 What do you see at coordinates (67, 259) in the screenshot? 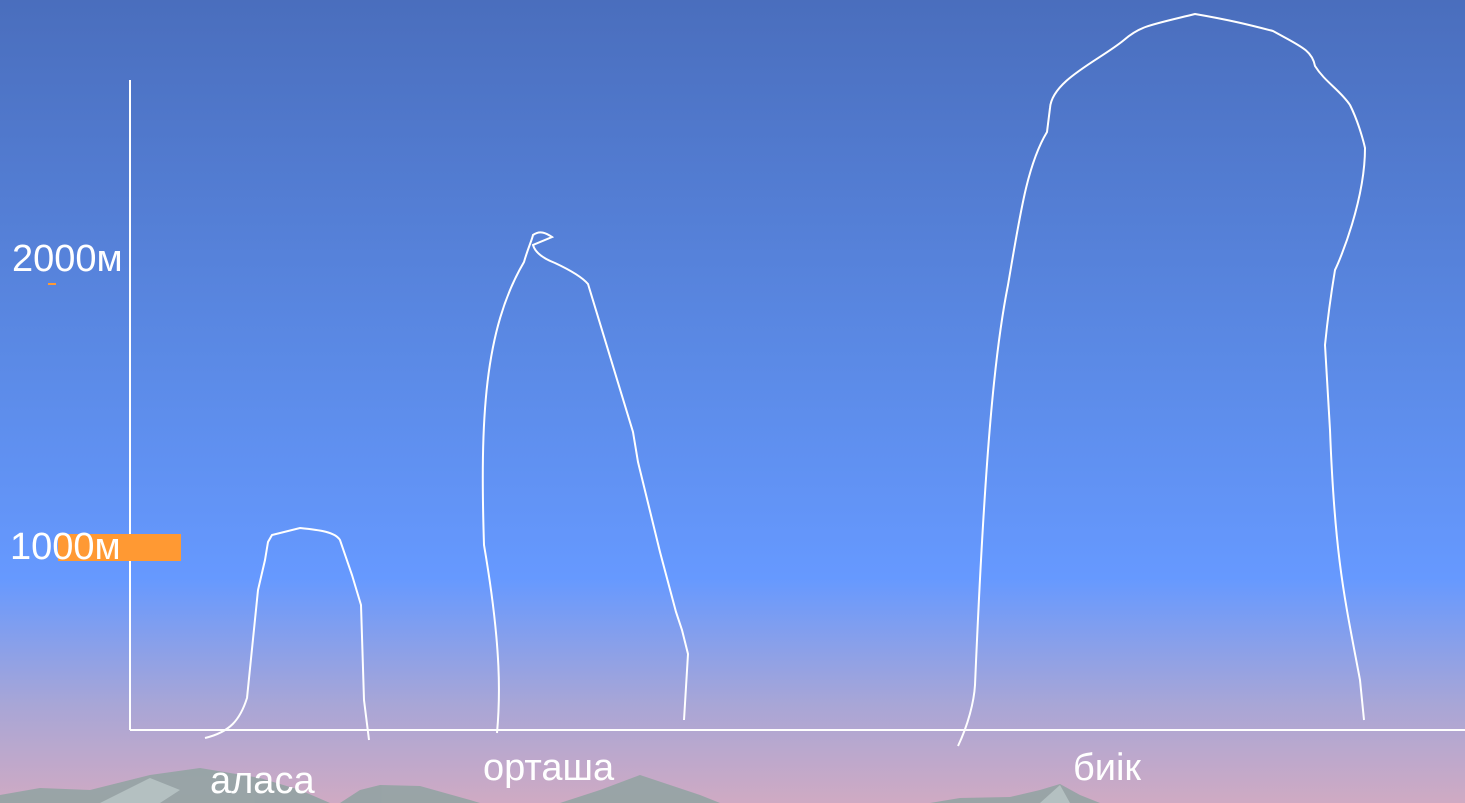
I see `y-label-2000: 2000м` at bounding box center [67, 259].